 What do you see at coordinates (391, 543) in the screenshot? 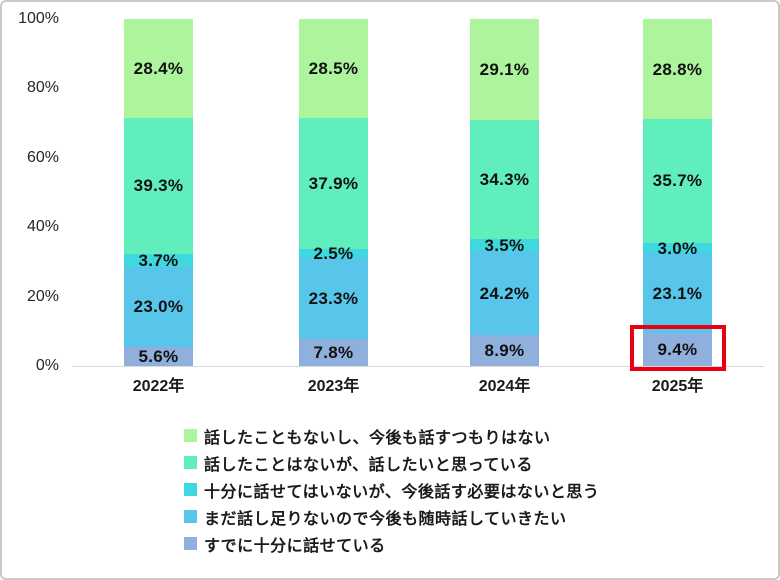
I see `legend-item: すでに十分に話せている` at bounding box center [391, 543].